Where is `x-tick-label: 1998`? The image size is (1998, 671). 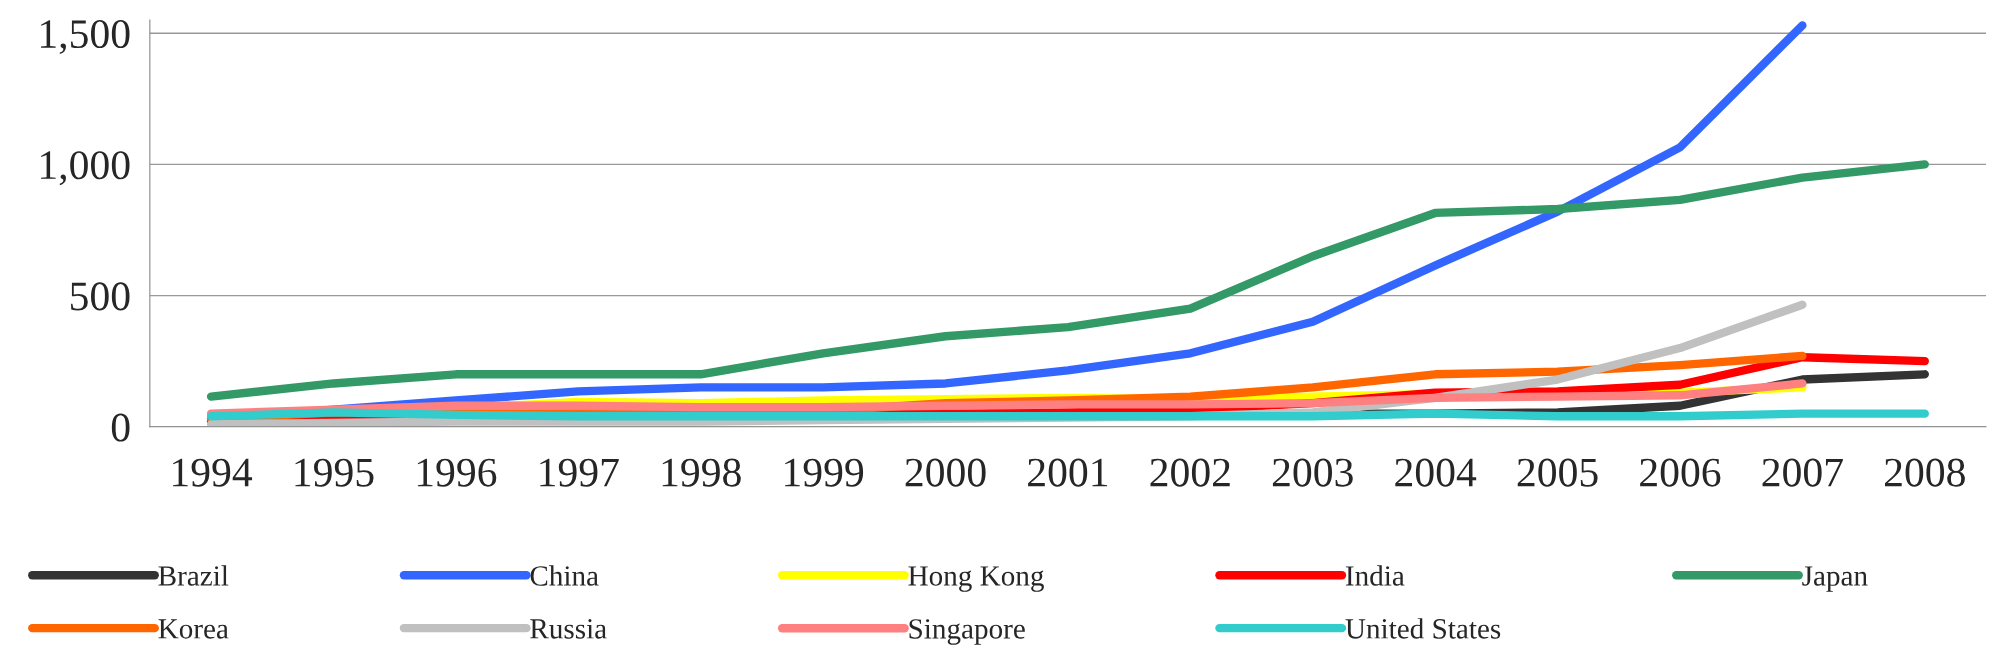 x-tick-label: 1998 is located at coordinates (701, 472).